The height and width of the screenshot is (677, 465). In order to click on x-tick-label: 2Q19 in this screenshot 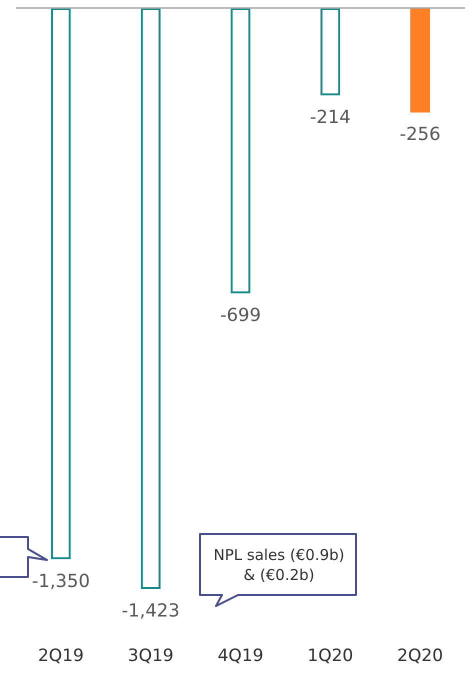, I will do `click(61, 656)`.